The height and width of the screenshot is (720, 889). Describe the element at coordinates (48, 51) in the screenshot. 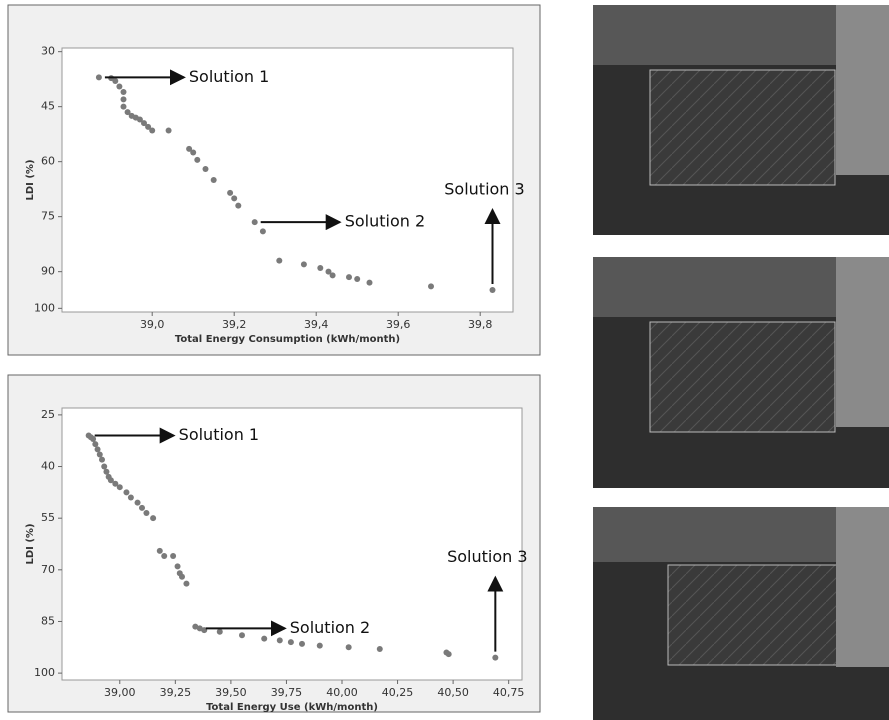

I see `y-tick-label: 30` at that location.